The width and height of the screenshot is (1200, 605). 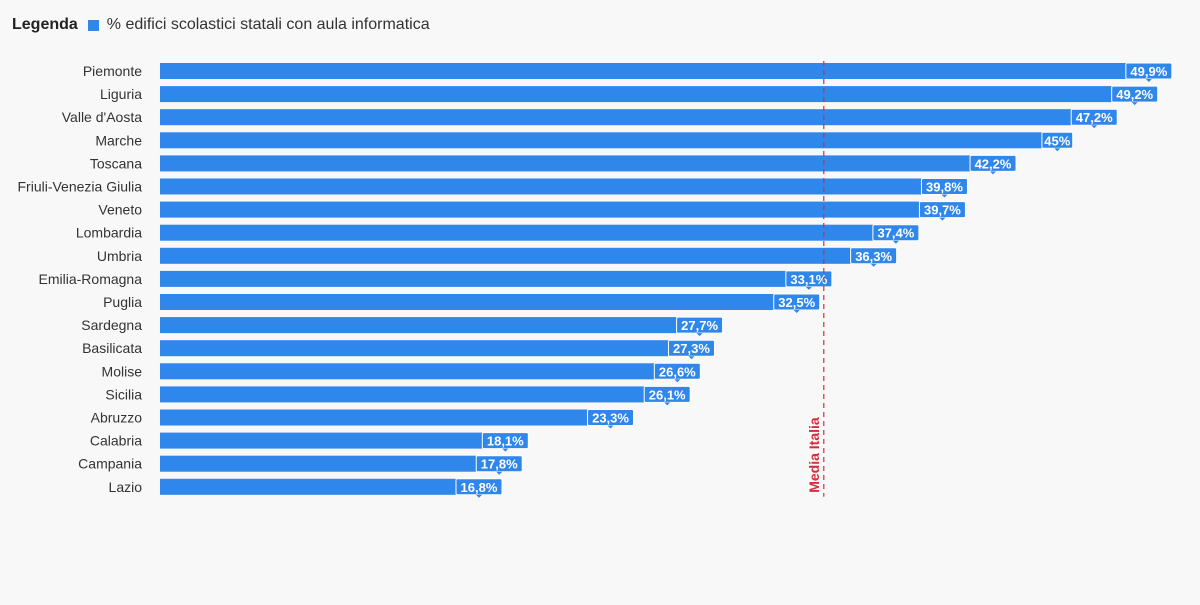 What do you see at coordinates (993, 163) in the screenshot?
I see `value-label: 42,2%` at bounding box center [993, 163].